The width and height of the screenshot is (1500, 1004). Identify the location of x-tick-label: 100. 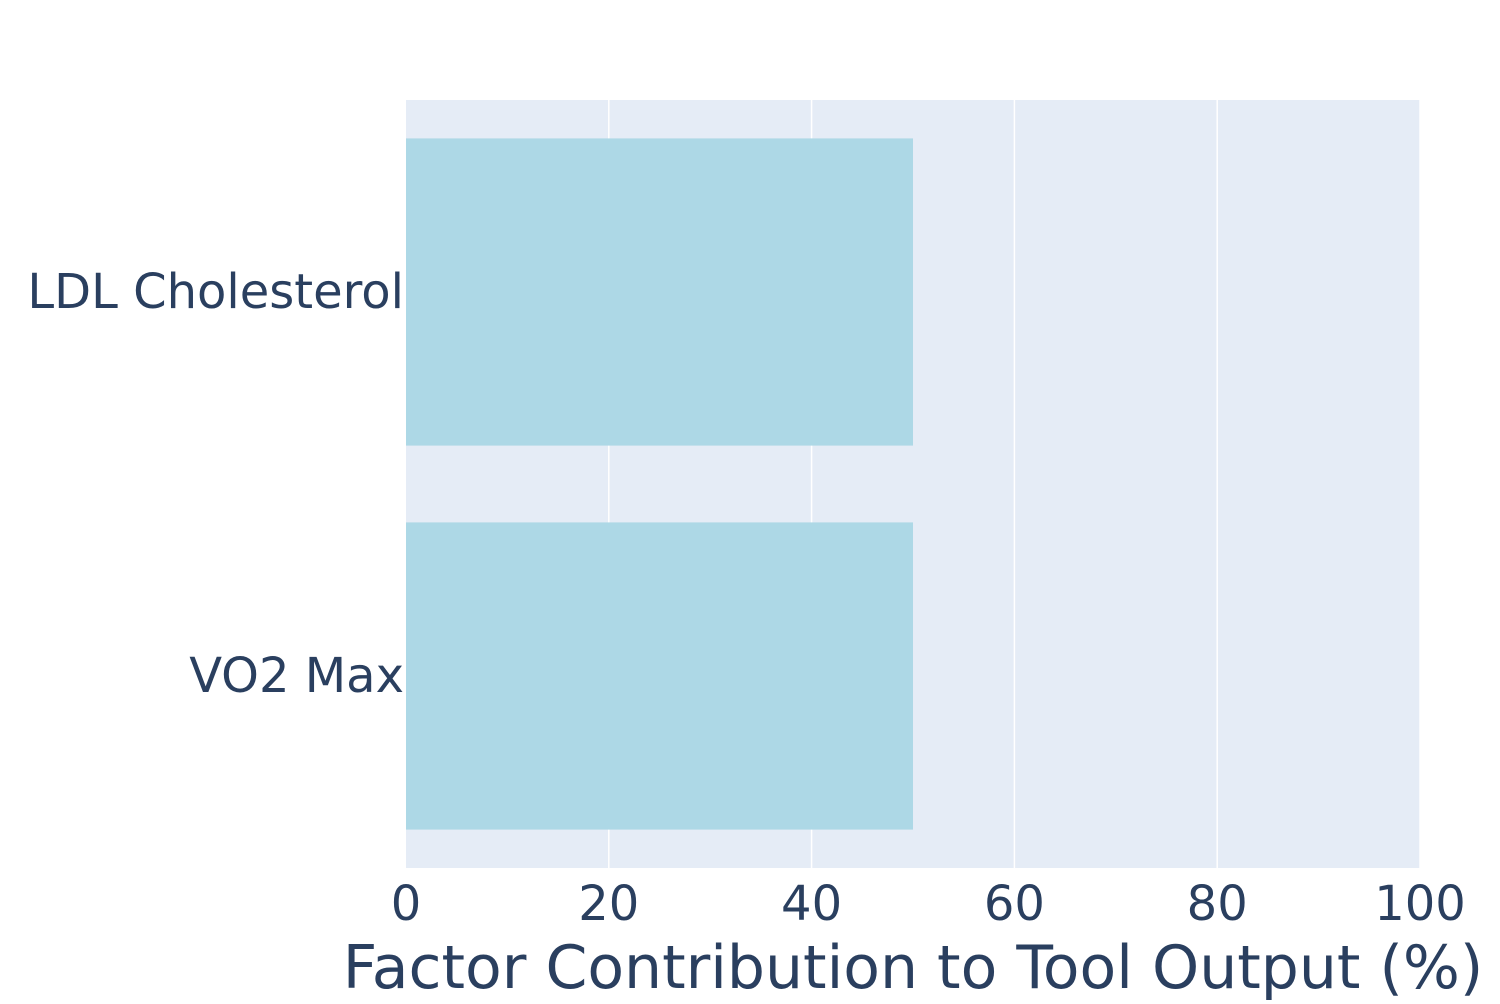
(1420, 904).